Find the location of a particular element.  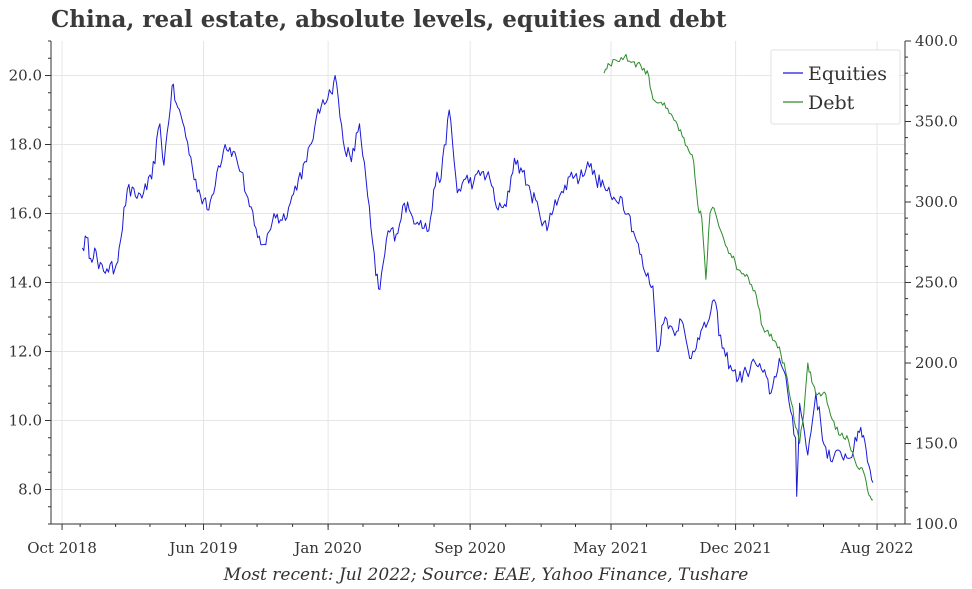

y-right-tick-label: 350.0 is located at coordinates (936, 122).